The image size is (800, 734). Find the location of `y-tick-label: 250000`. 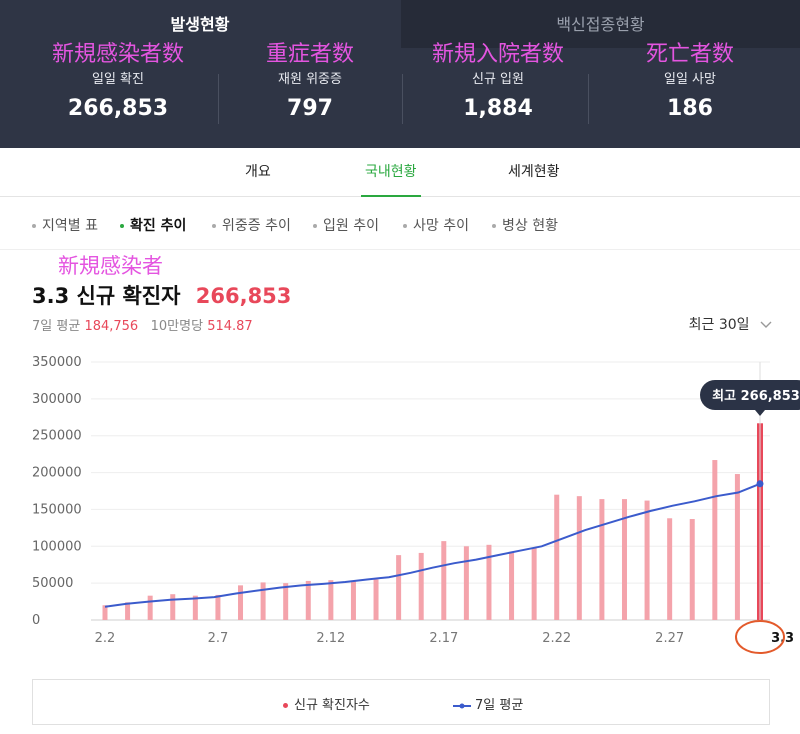

y-tick-label: 250000 is located at coordinates (57, 436).